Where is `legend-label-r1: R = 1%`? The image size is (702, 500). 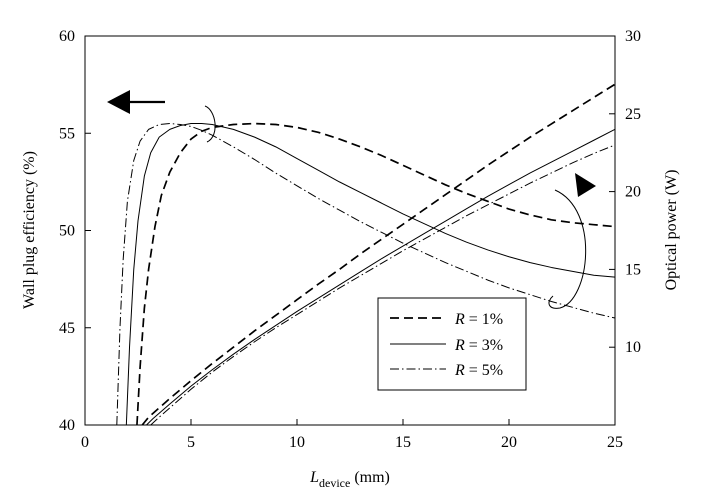 legend-label-r1: R = 1% is located at coordinates (478, 319).